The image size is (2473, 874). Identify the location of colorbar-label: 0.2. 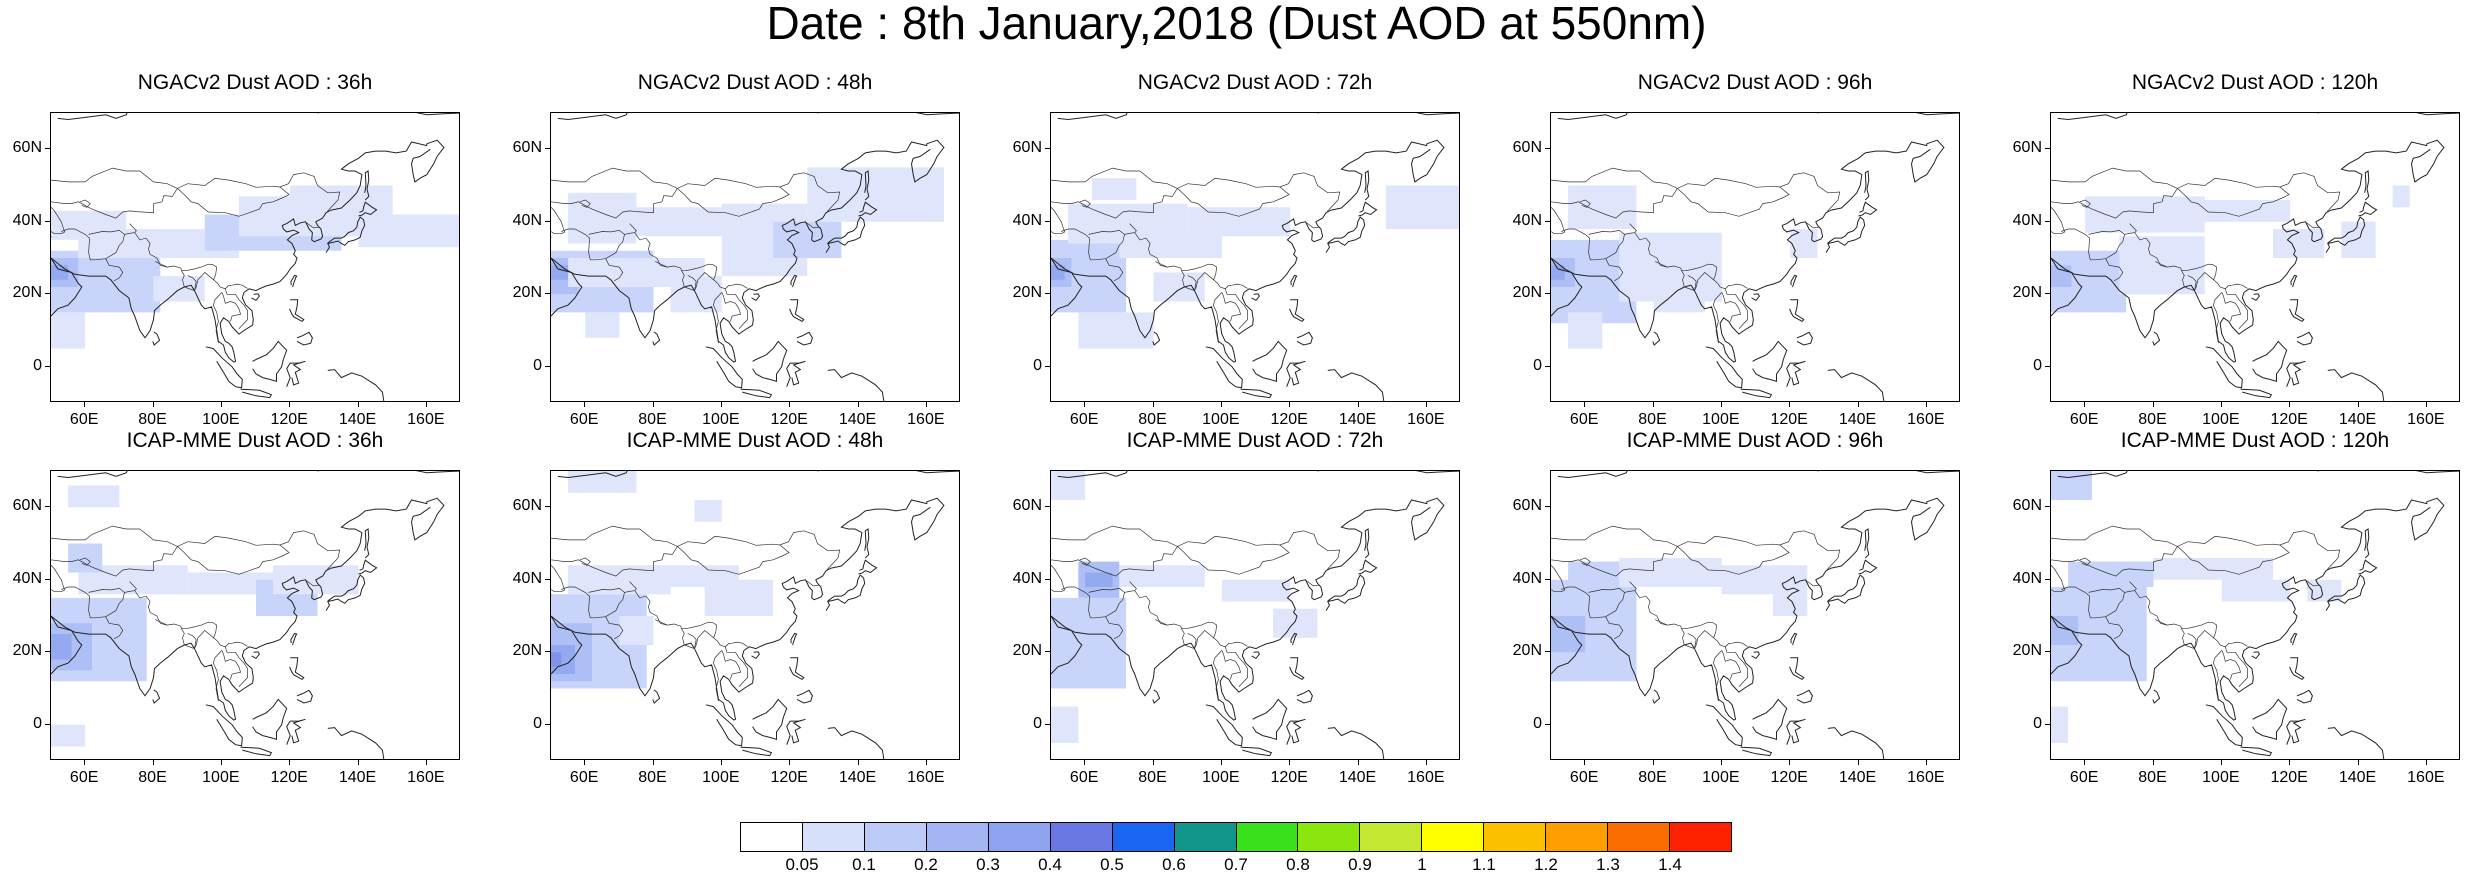
(926, 864).